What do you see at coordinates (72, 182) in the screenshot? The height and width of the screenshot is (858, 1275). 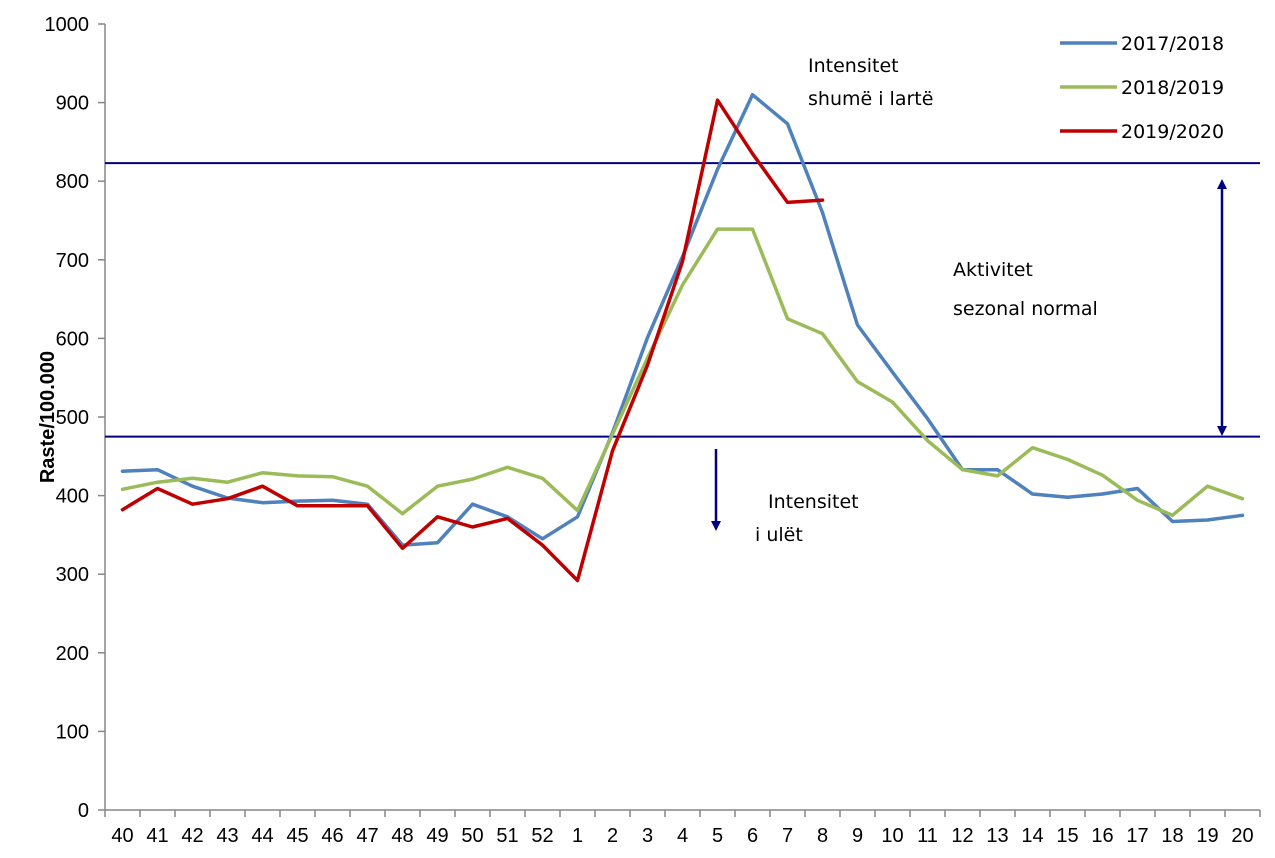 I see `y-tick-label: 800` at bounding box center [72, 182].